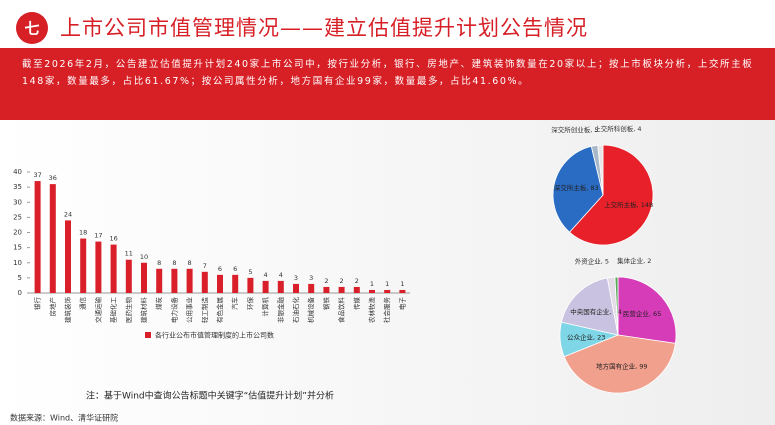 The width and height of the screenshot is (775, 425). I want to click on data-label: 24, so click(68, 214).